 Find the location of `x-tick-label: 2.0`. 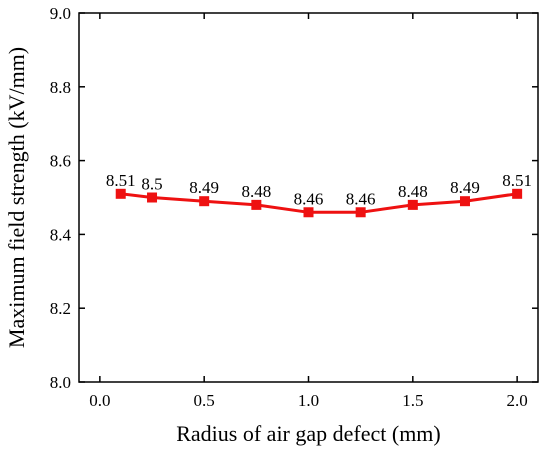

x-tick-label: 2.0 is located at coordinates (517, 400).